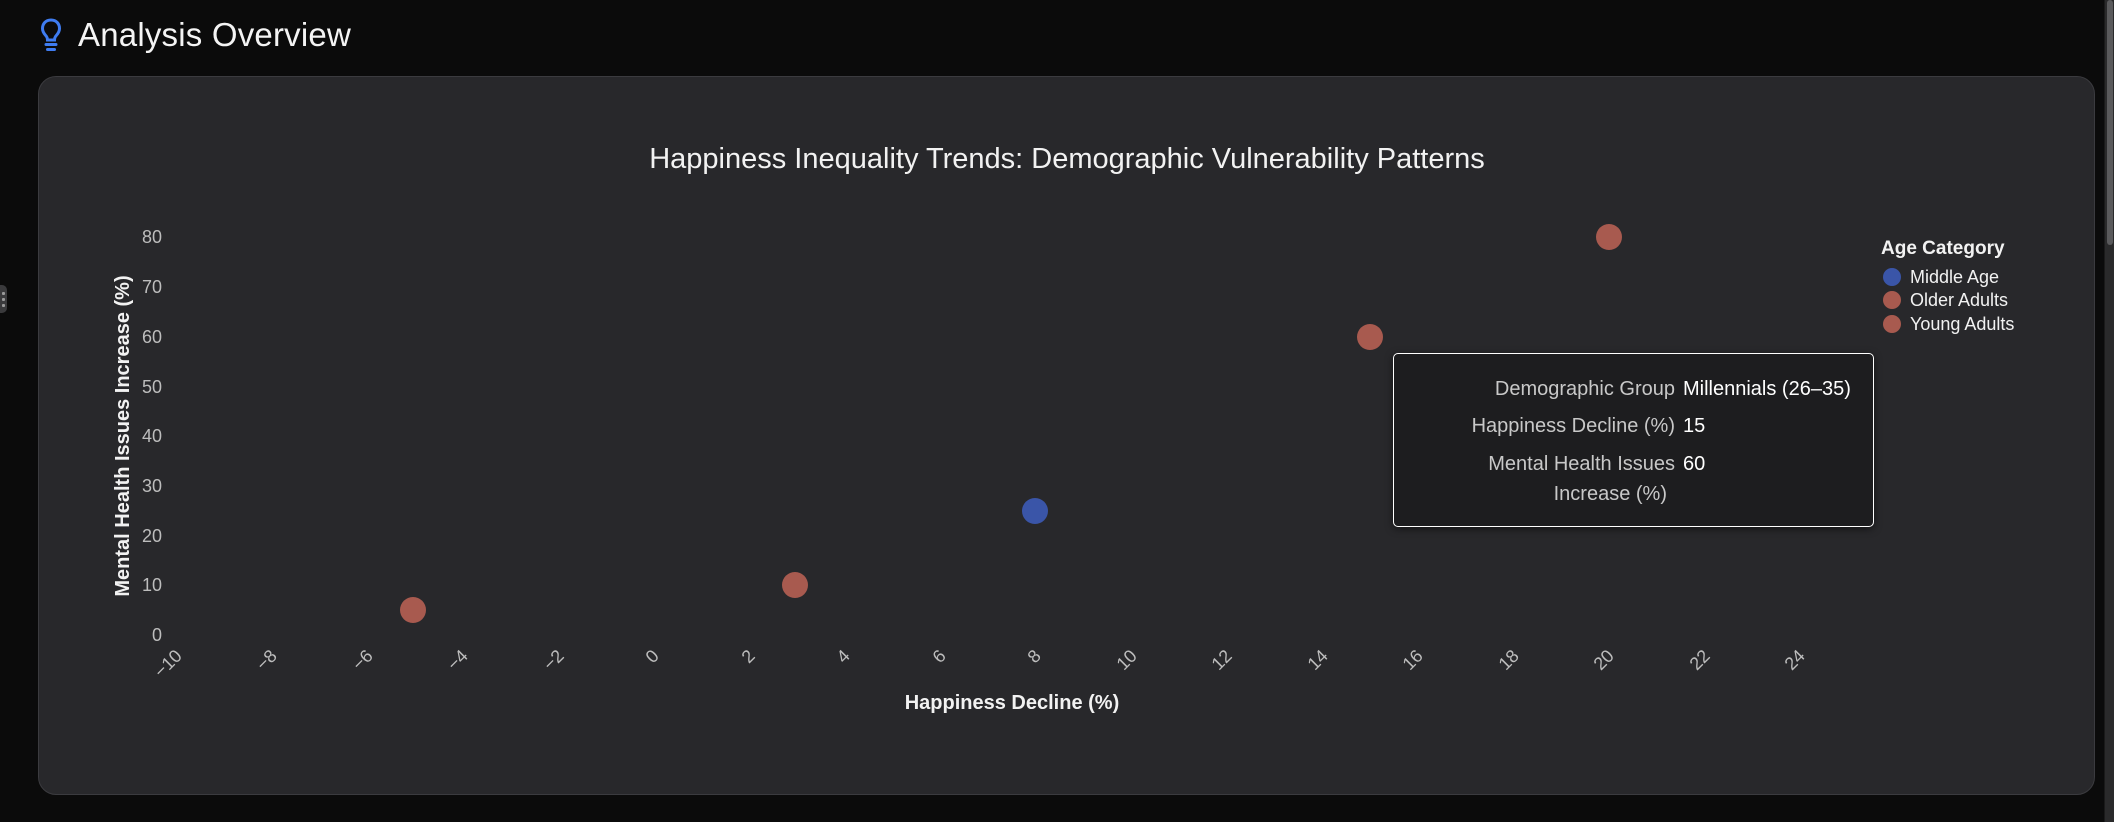 This screenshot has width=2114, height=822. Describe the element at coordinates (152, 237) in the screenshot. I see `y-tick: 80` at that location.